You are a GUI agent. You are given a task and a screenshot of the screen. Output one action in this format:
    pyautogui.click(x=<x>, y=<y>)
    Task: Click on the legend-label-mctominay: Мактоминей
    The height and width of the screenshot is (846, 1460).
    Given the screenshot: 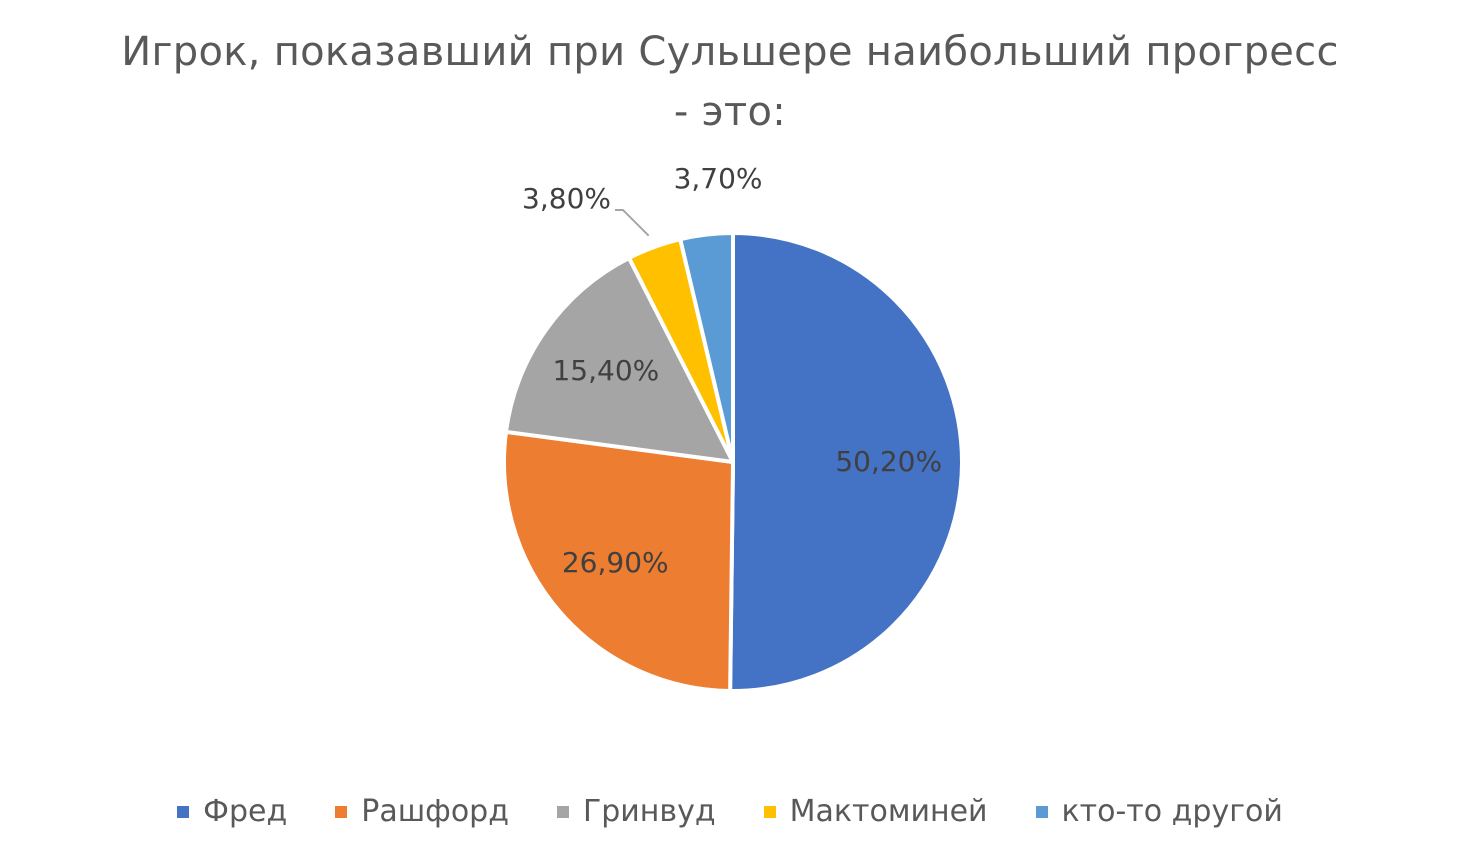 What is the action you would take?
    pyautogui.click(x=888, y=811)
    